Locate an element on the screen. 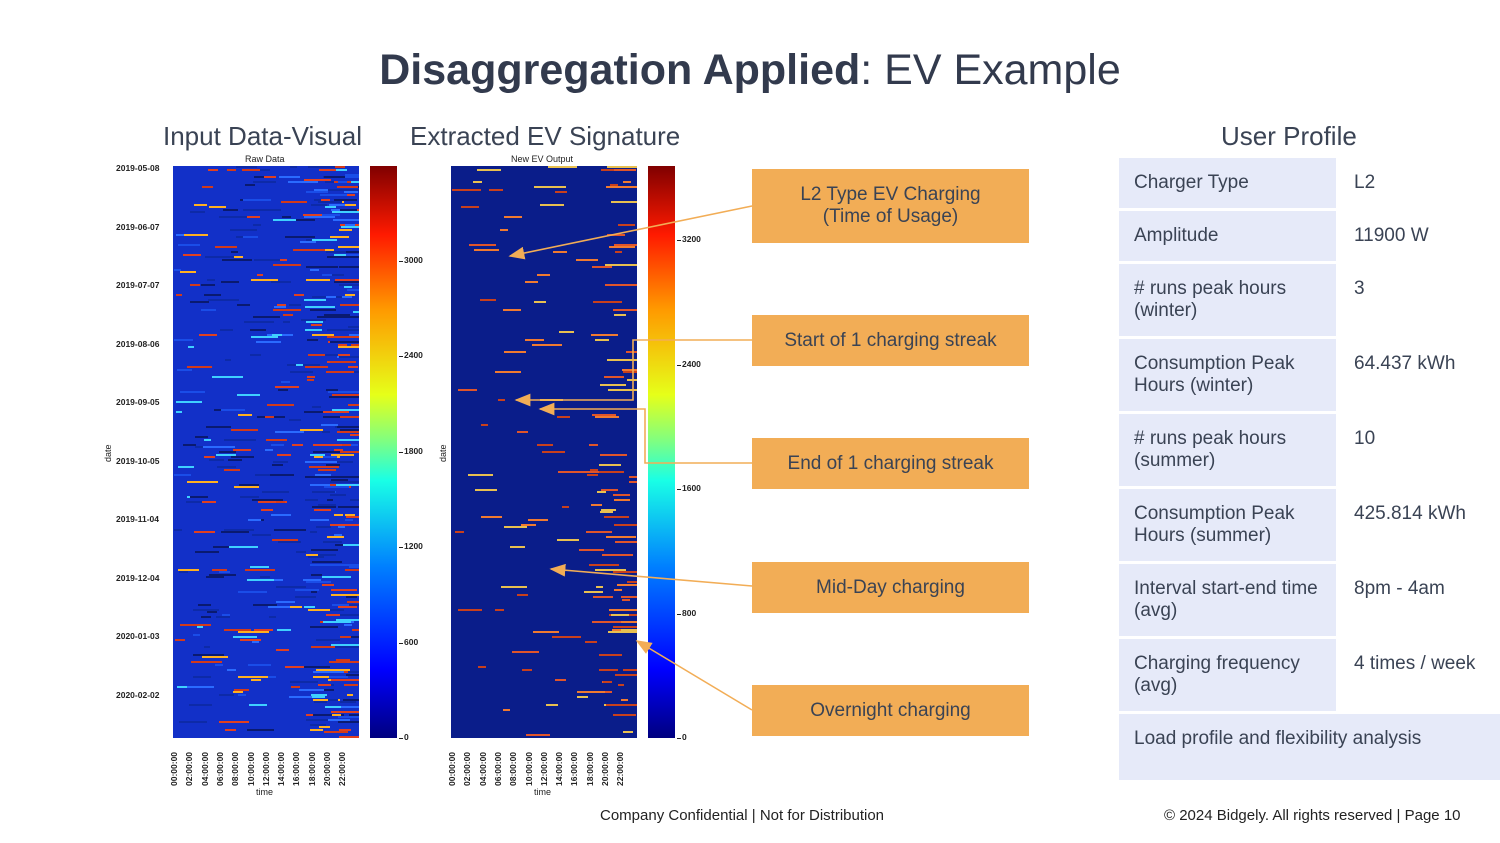 Image resolution: width=1500 pixels, height=843 pixels. profile-value: 4 times / week is located at coordinates (1418, 675).